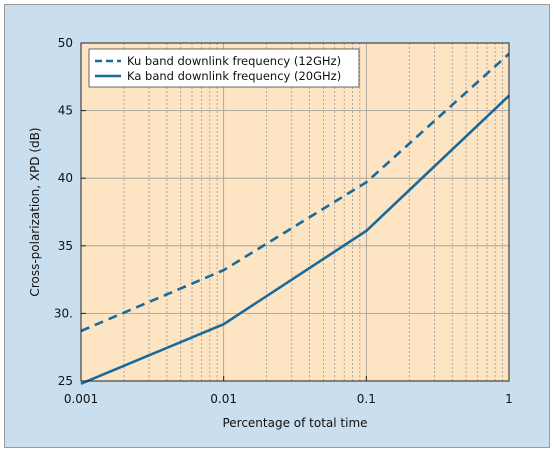 This screenshot has width=554, height=452. I want to click on y-tick-label: 50, so click(65, 43).